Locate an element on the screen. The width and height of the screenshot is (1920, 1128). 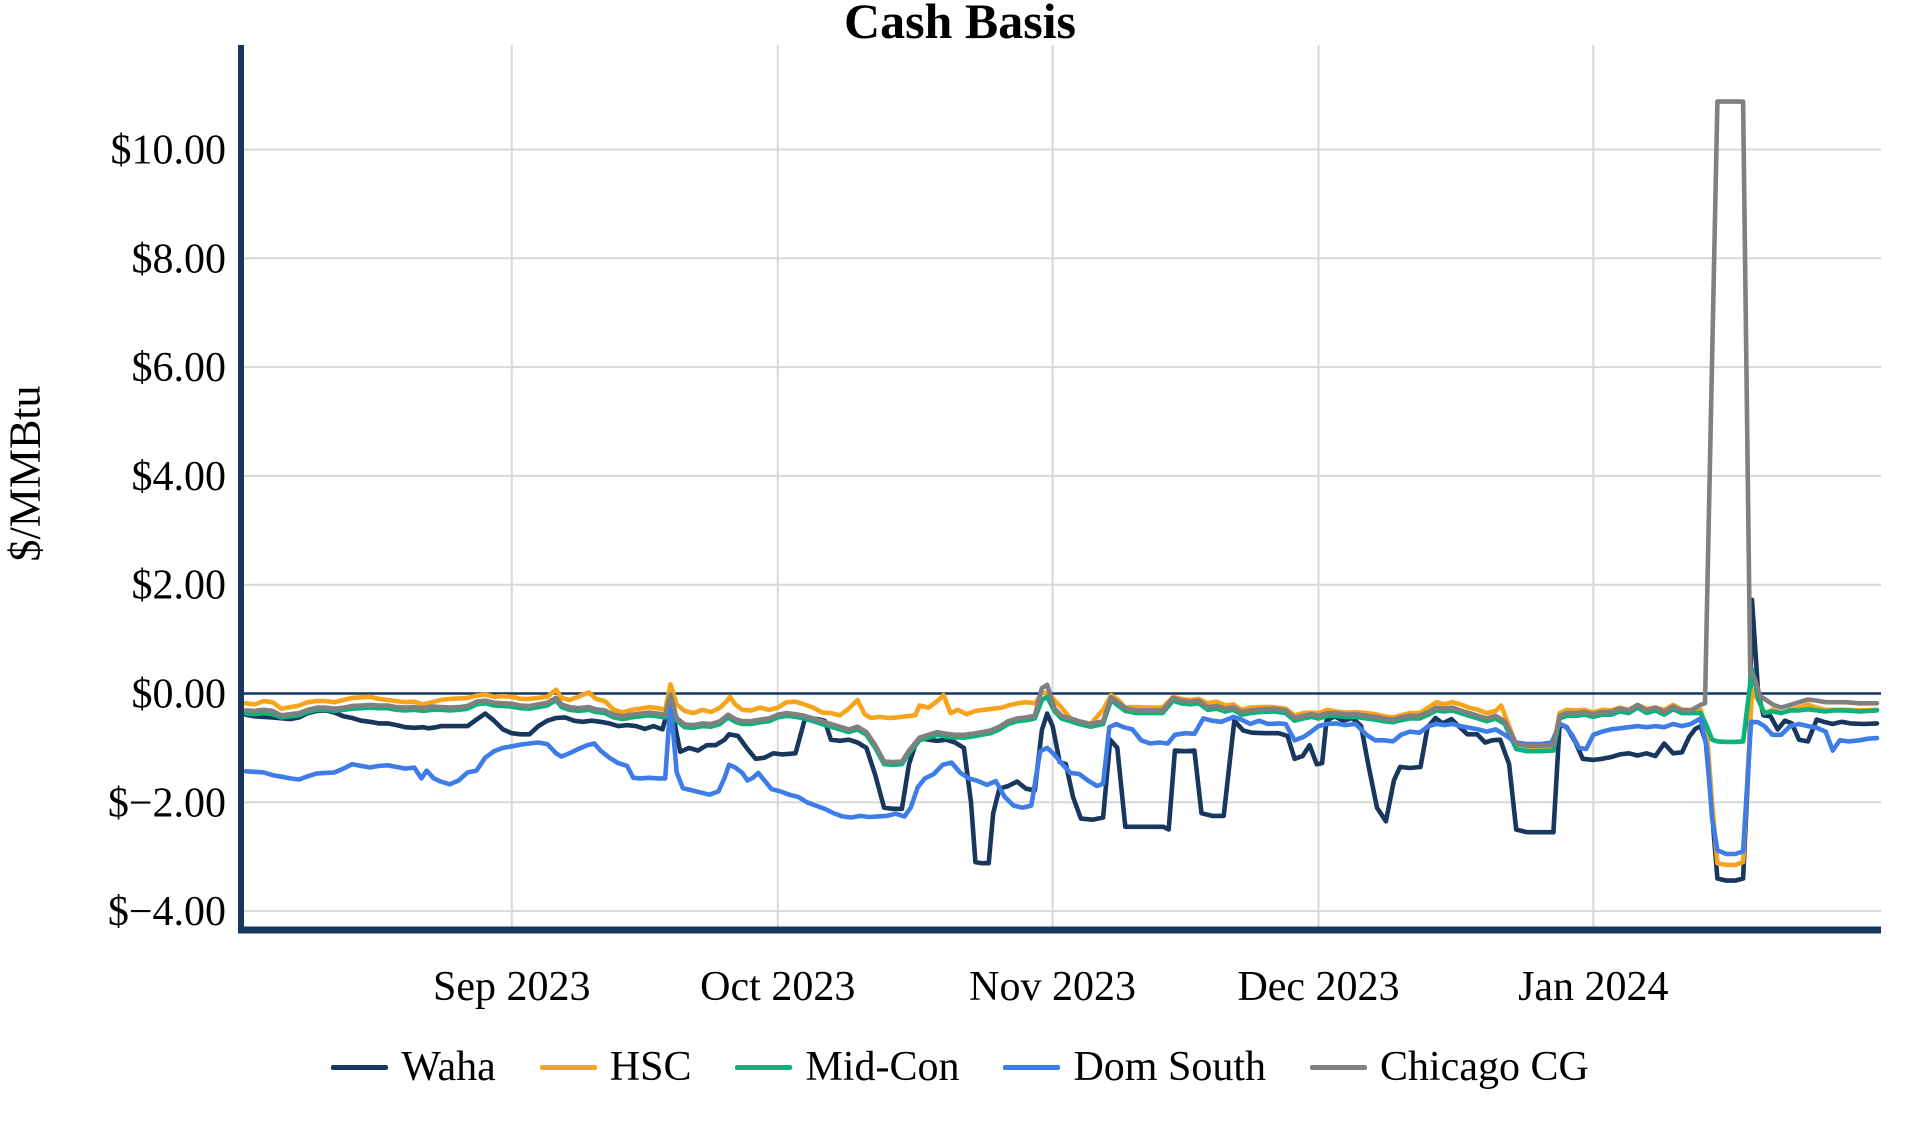
y-tick-label: $0.00 is located at coordinates (179, 695).